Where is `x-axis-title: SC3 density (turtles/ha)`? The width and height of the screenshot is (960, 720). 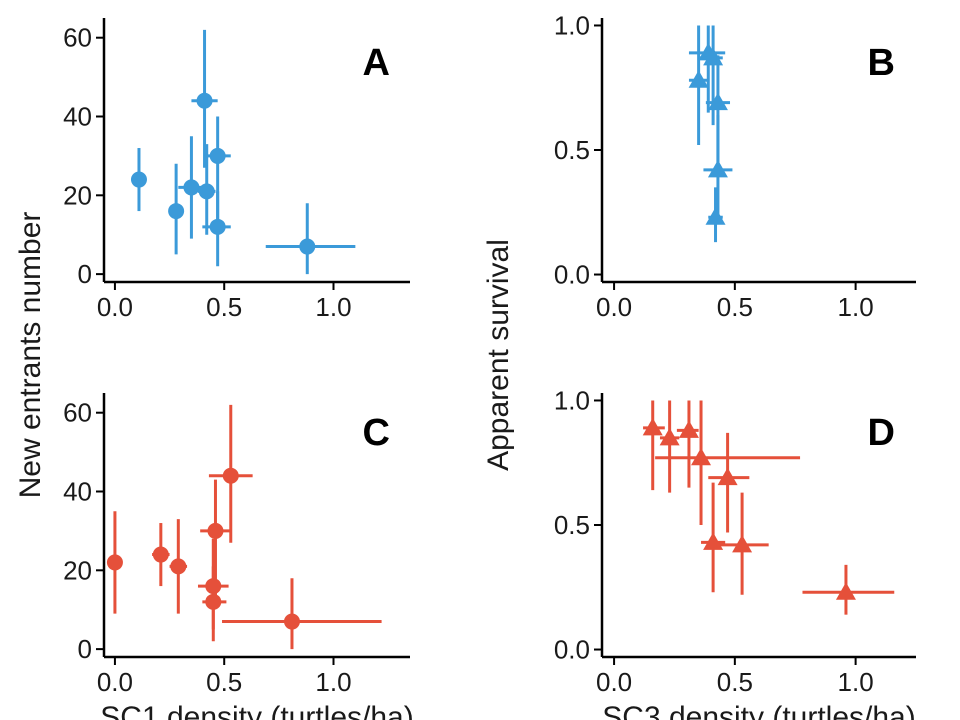
x-axis-title: SC3 density (turtles/ha) is located at coordinates (758, 710).